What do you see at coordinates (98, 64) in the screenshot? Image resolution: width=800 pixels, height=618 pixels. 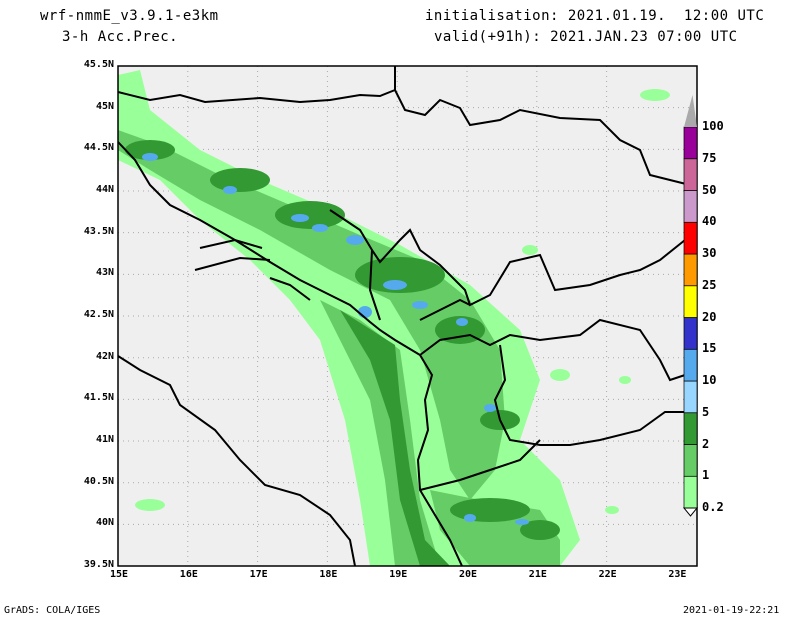 I see `lat-label: 45.5N` at bounding box center [98, 64].